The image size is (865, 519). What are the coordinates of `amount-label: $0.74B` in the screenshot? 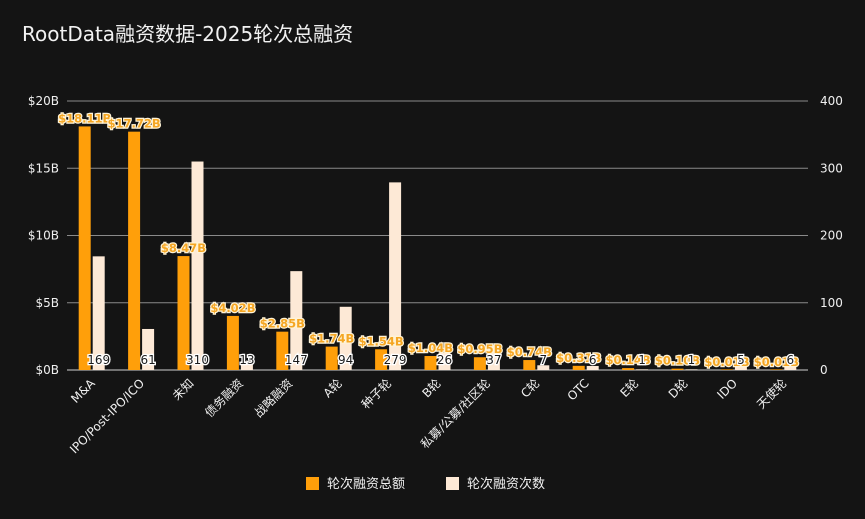 It's located at (529, 352).